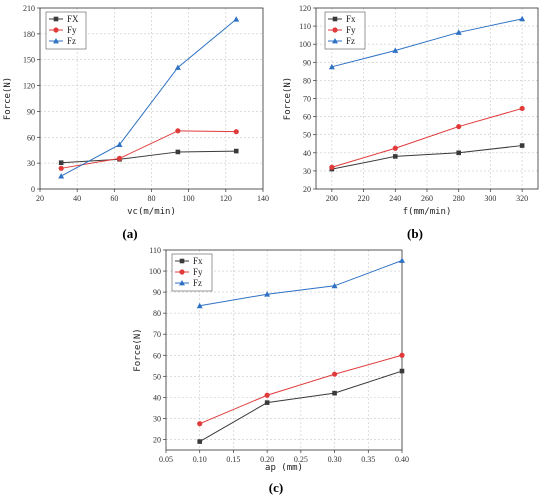  What do you see at coordinates (368, 459) in the screenshot?
I see `x-tick-label: 0.35` at bounding box center [368, 459].